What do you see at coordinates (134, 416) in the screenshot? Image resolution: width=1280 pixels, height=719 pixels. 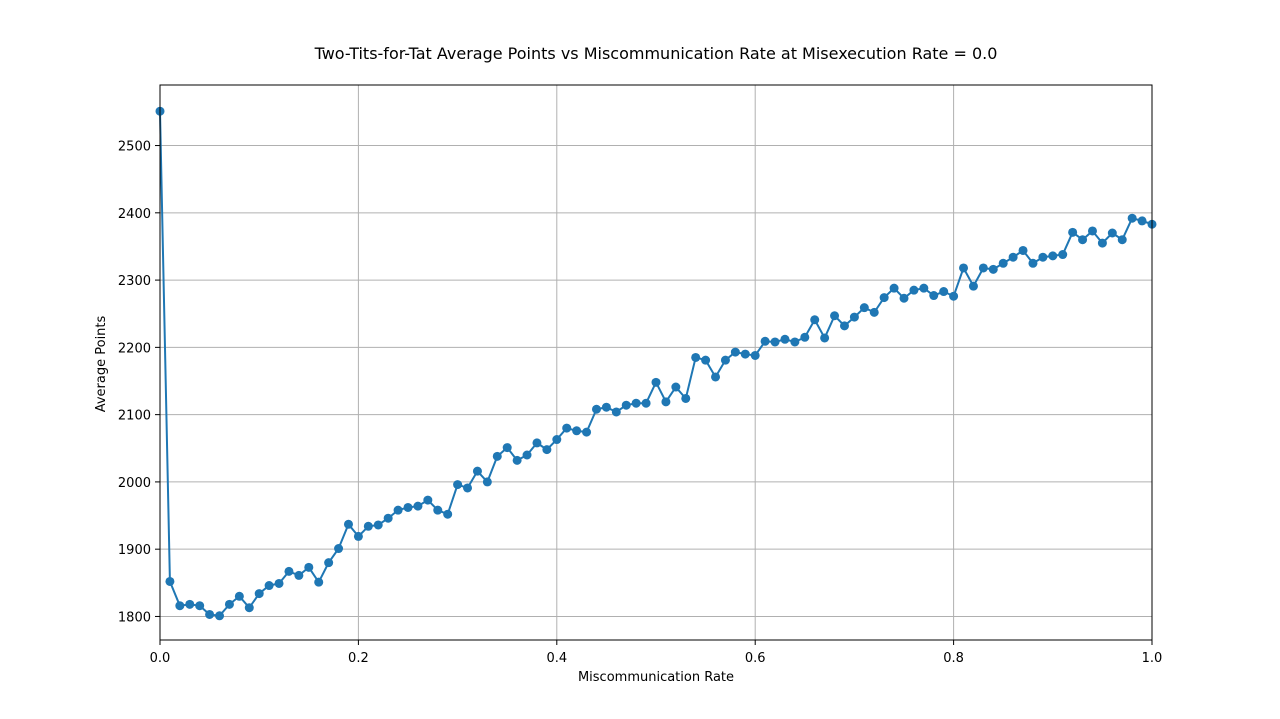 I see `y-tick-label: 2100` at bounding box center [134, 416].